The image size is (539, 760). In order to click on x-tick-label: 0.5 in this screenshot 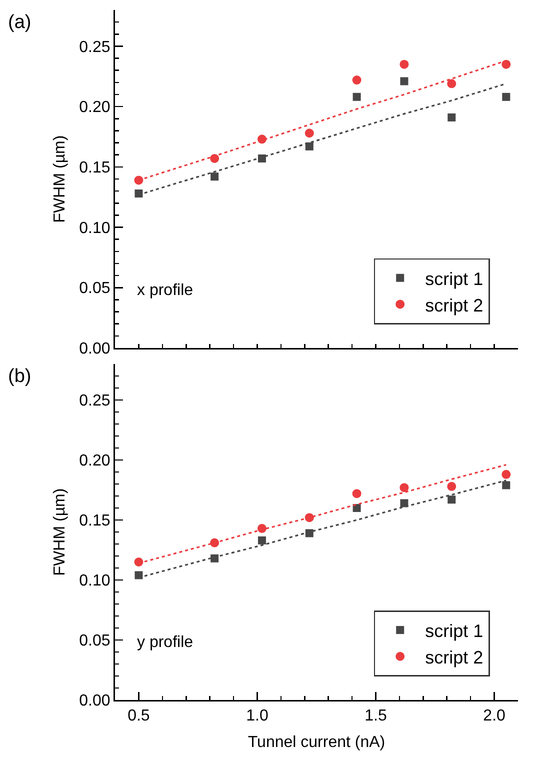, I will do `click(139, 716)`.